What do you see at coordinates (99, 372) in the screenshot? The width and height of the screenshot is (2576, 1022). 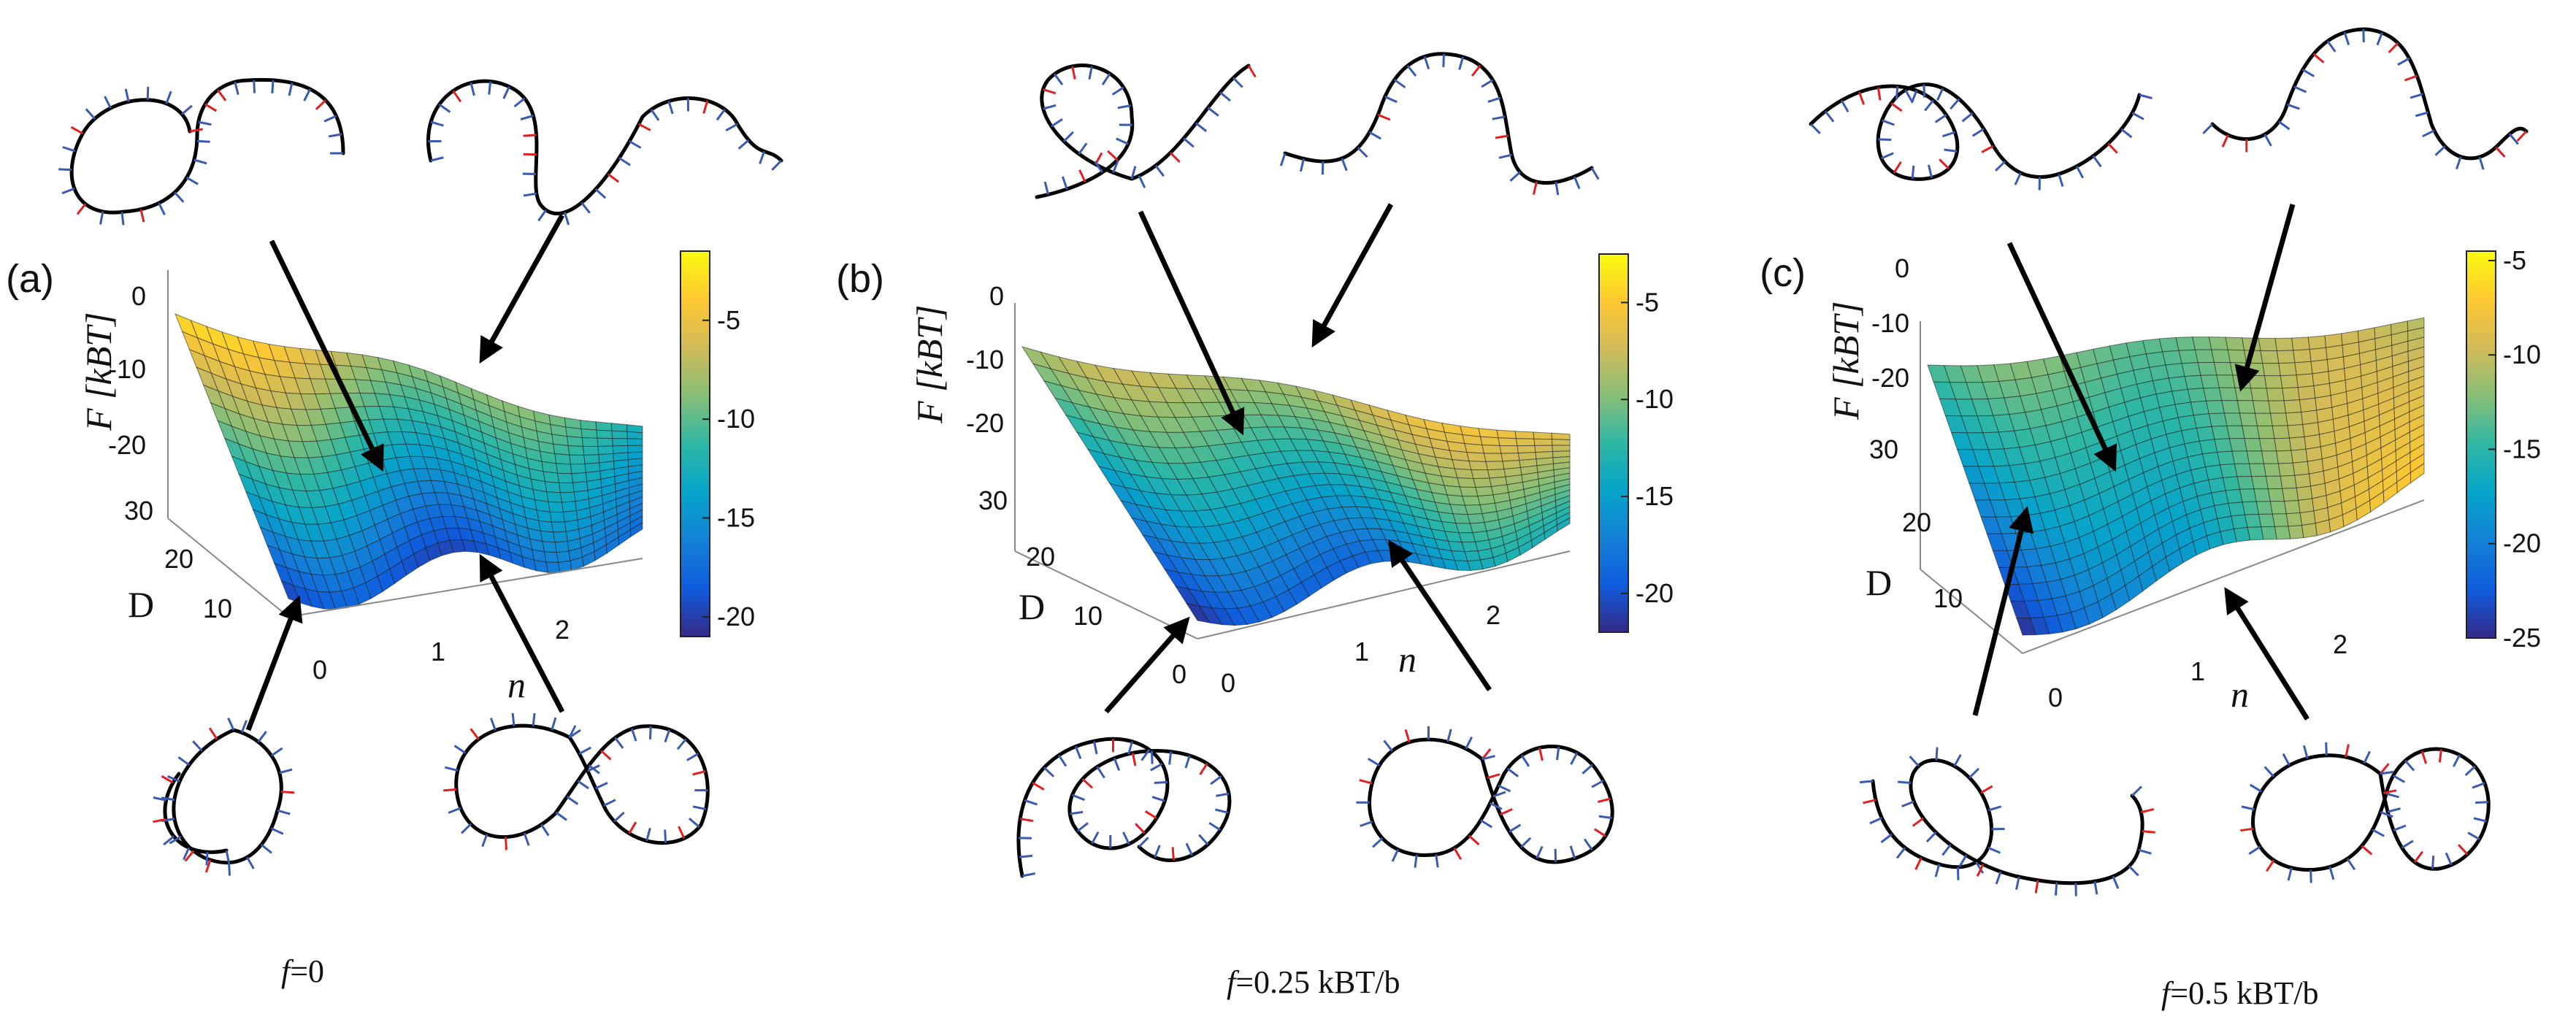 I see `z-axis-label: F [kBT]` at bounding box center [99, 372].